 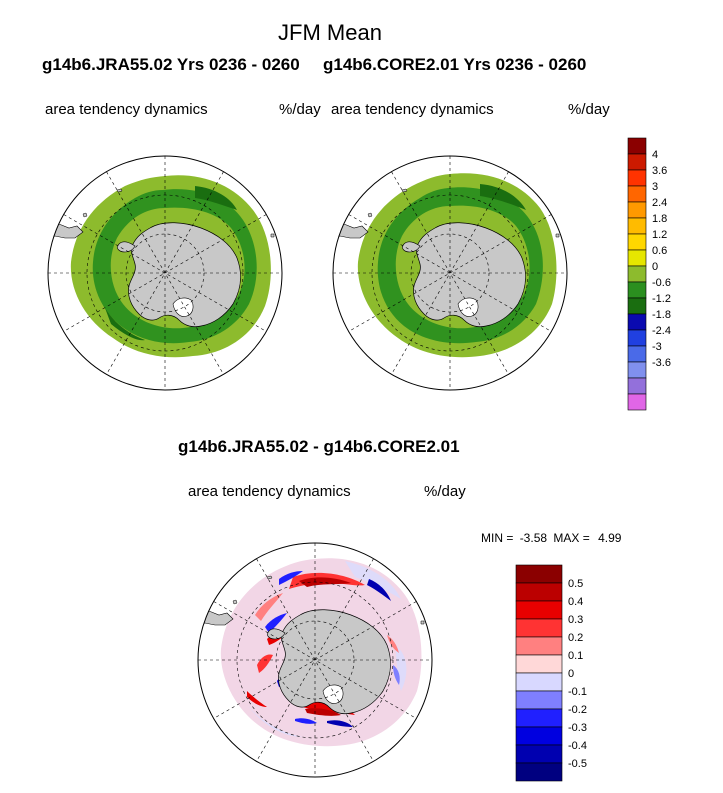 What do you see at coordinates (659, 251) in the screenshot?
I see `colorbar-label: 0.6` at bounding box center [659, 251].